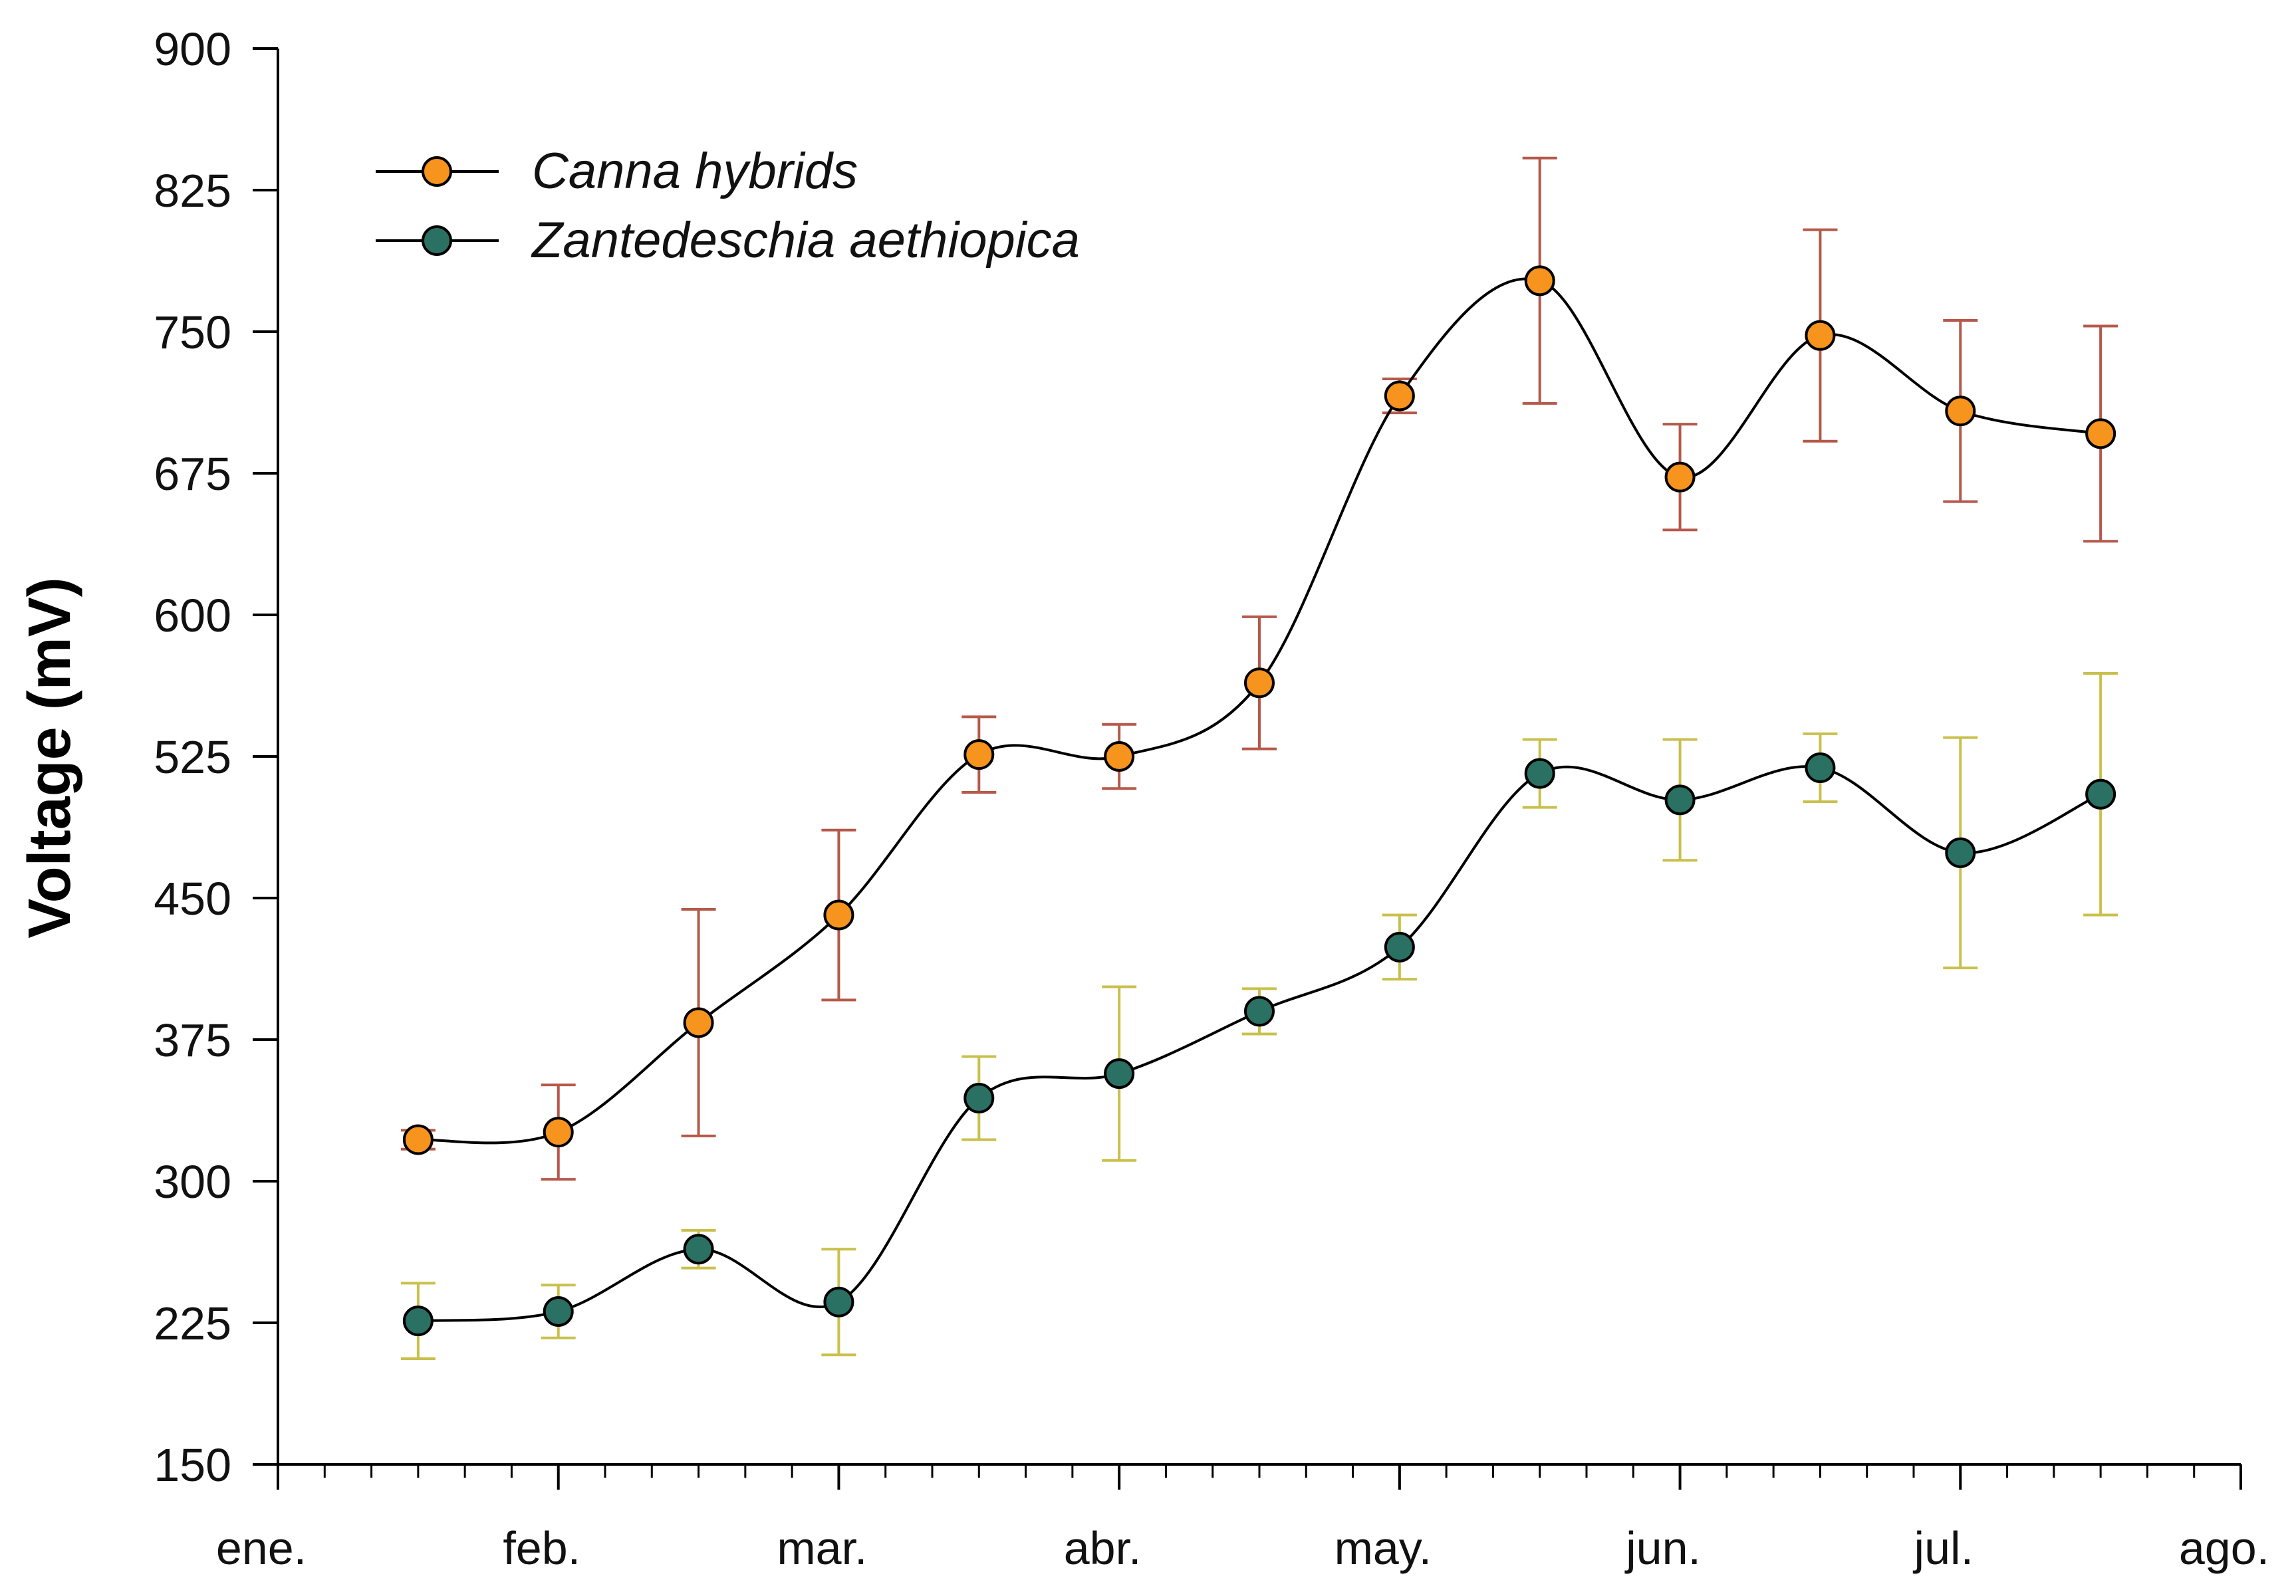  I want to click on legend: Canna hybrids Zantedeschia aethiopica, so click(728, 206).